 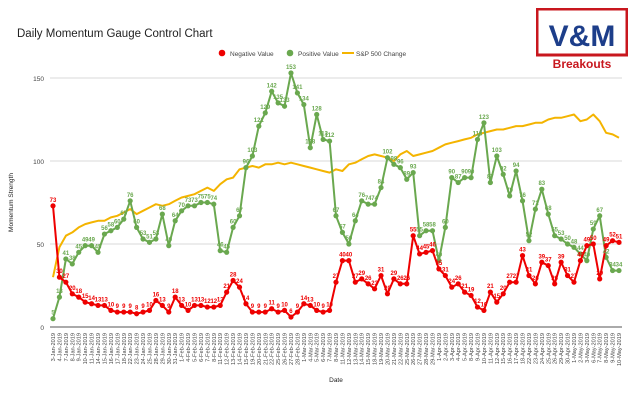 I want to click on data-label: 141, so click(x=297, y=88).